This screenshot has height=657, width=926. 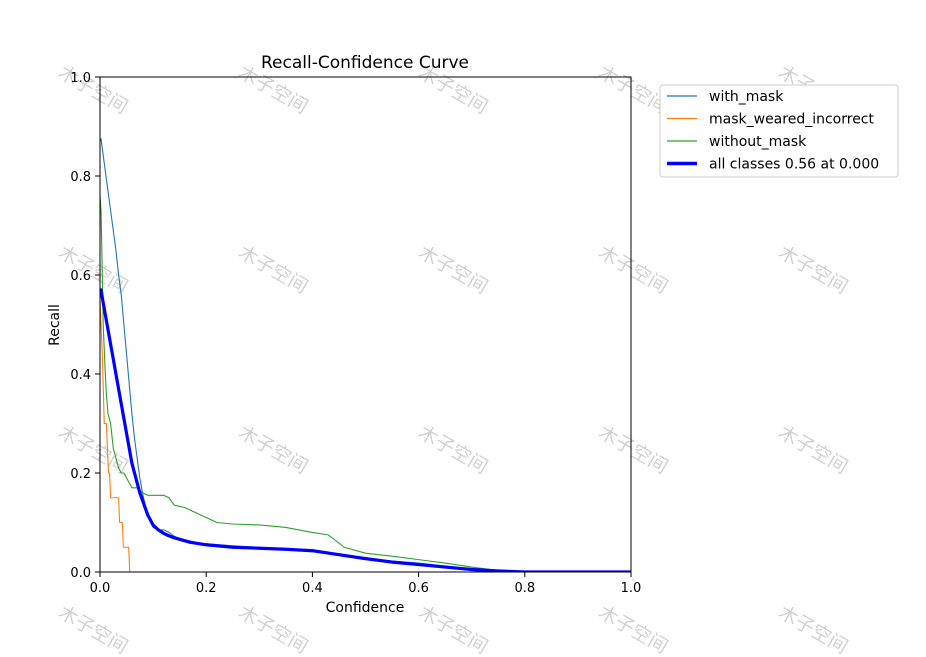 I want to click on y-tick-label: 0.4, so click(x=80, y=375).